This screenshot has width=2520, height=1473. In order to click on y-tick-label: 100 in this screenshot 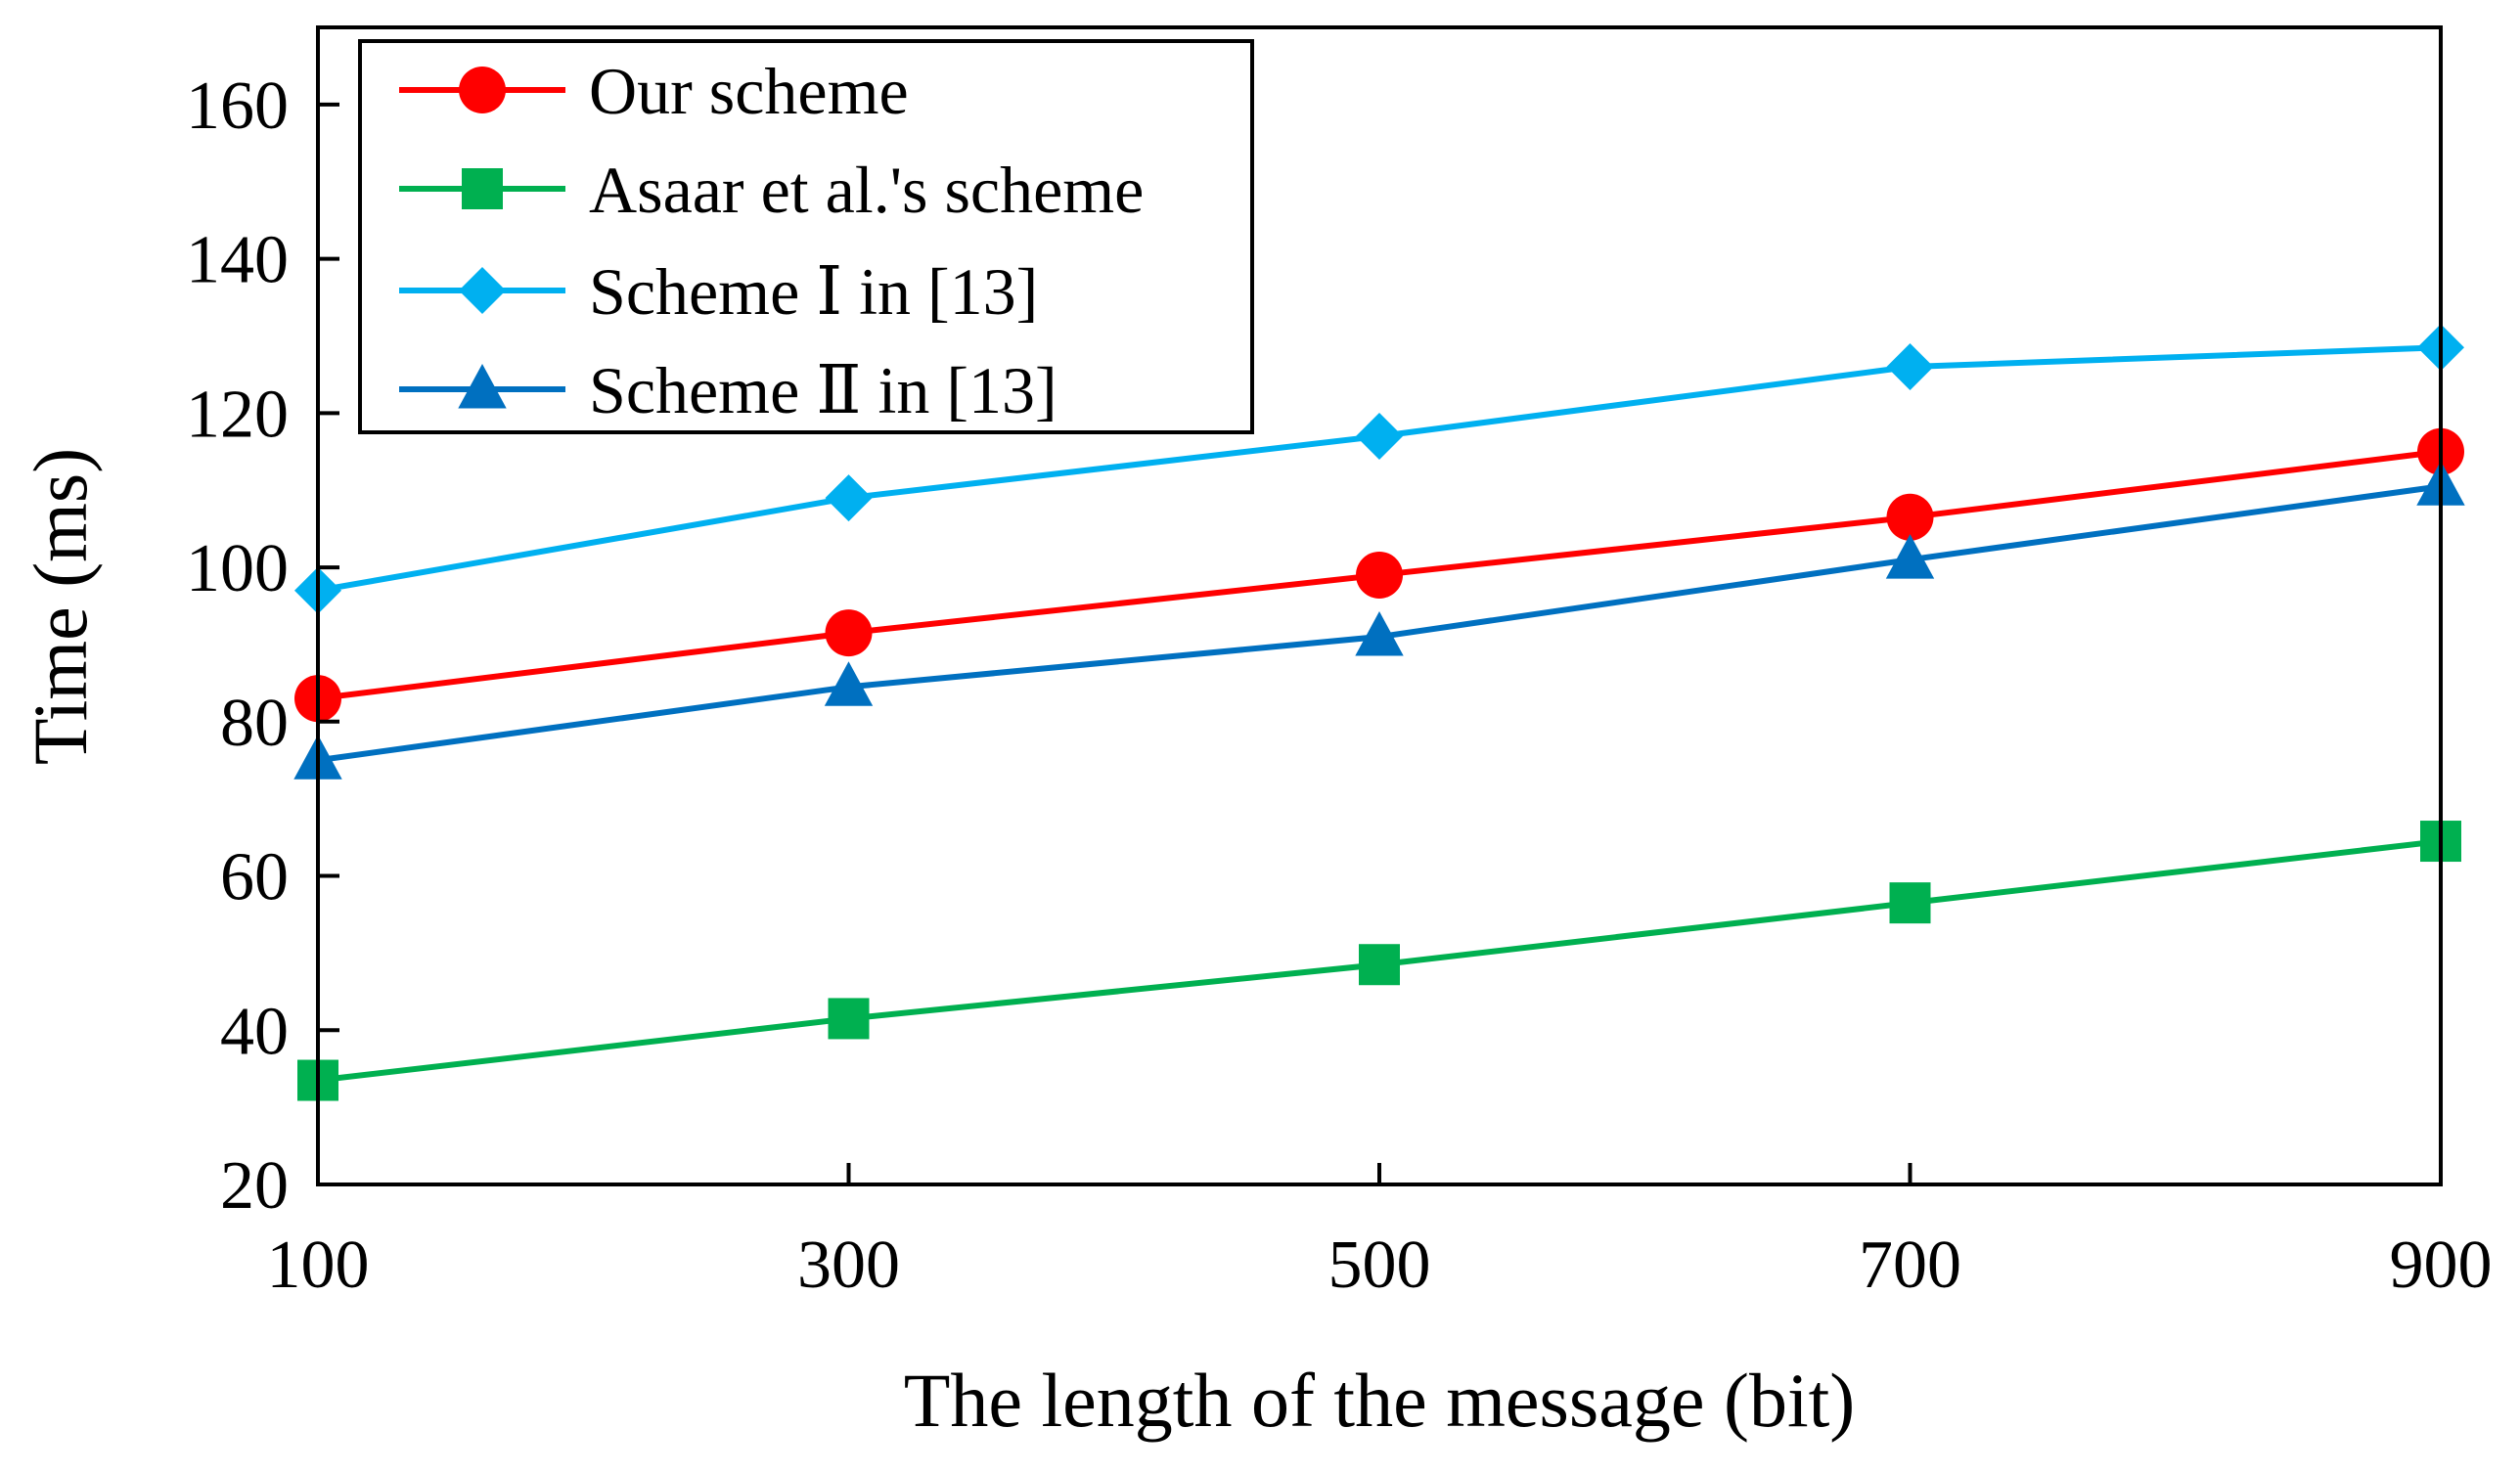, I will do `click(237, 568)`.